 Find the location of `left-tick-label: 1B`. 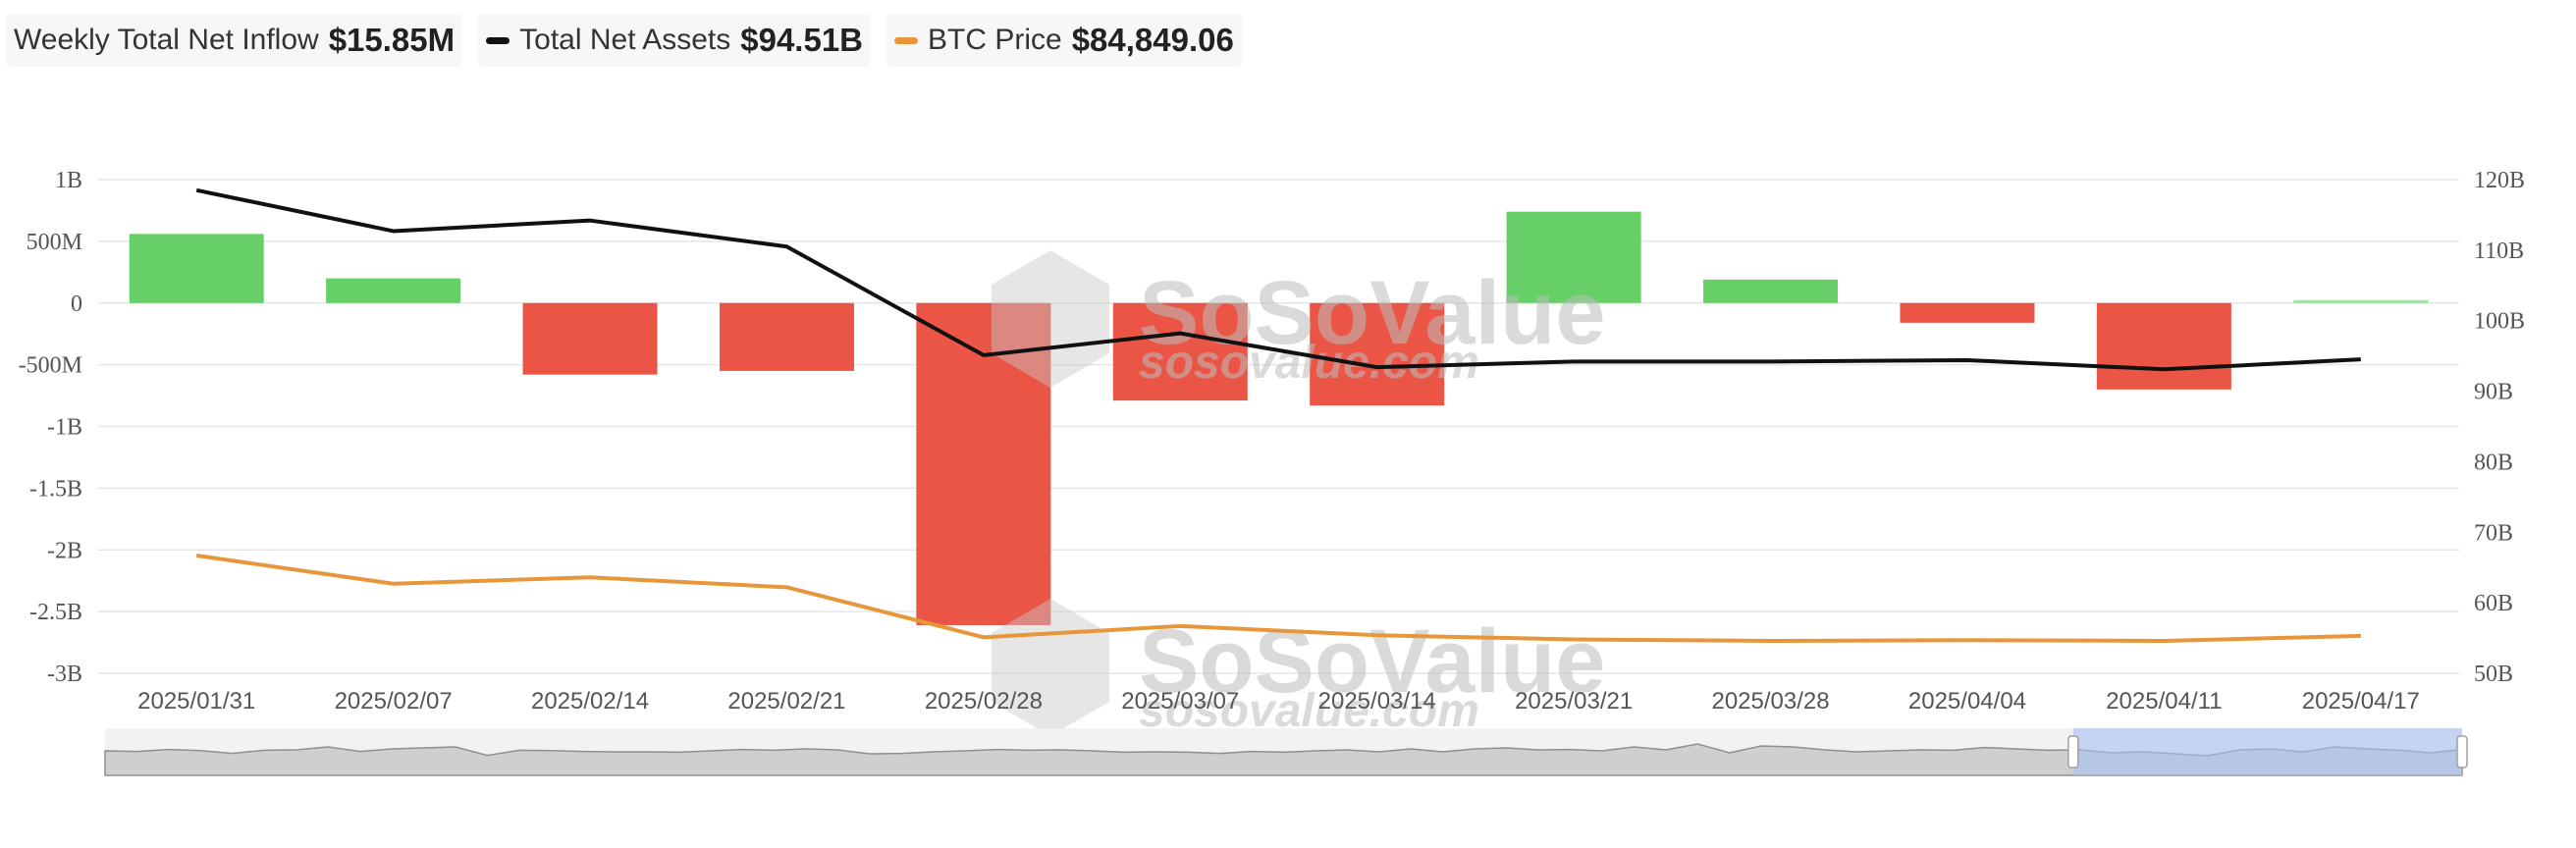

left-tick-label: 1B is located at coordinates (68, 180).